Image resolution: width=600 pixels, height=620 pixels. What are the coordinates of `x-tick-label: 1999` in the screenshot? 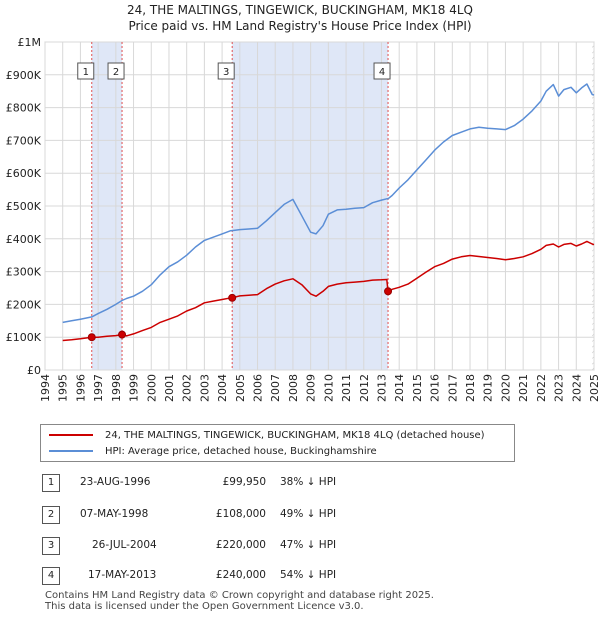 It's located at (134, 388).